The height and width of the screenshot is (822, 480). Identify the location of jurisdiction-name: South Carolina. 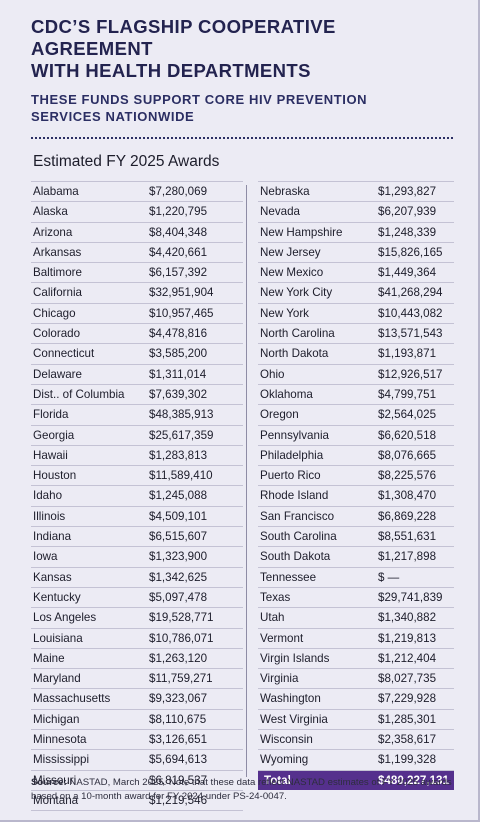
(298, 537).